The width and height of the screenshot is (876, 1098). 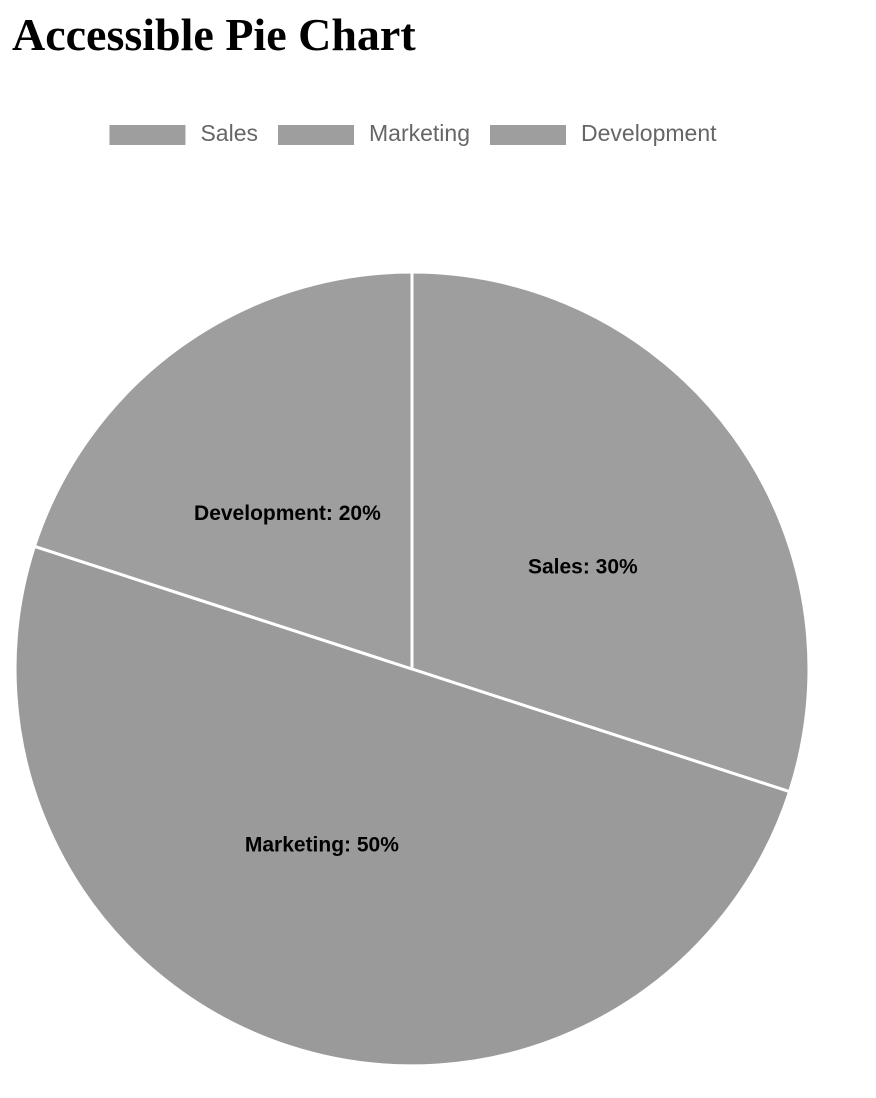 I want to click on legend-item-development: Development, so click(x=603, y=133).